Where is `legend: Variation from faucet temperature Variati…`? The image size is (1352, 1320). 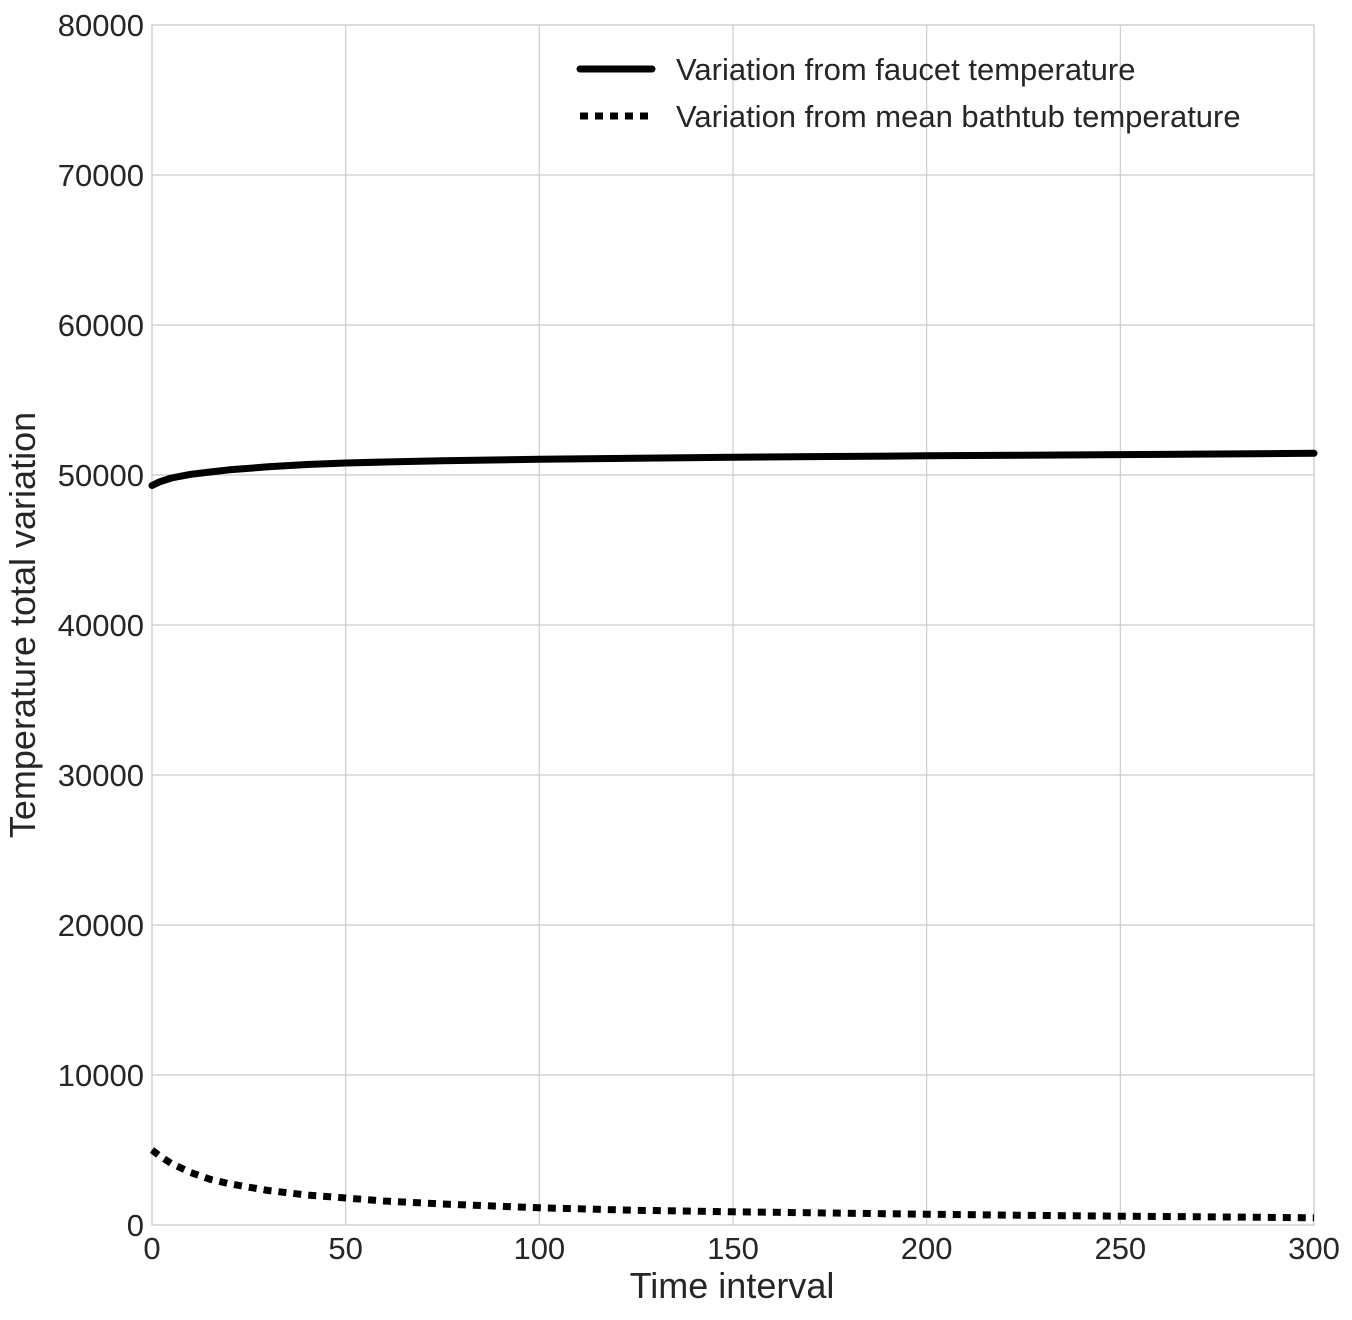 legend: Variation from faucet temperature Variati… is located at coordinates (908, 93).